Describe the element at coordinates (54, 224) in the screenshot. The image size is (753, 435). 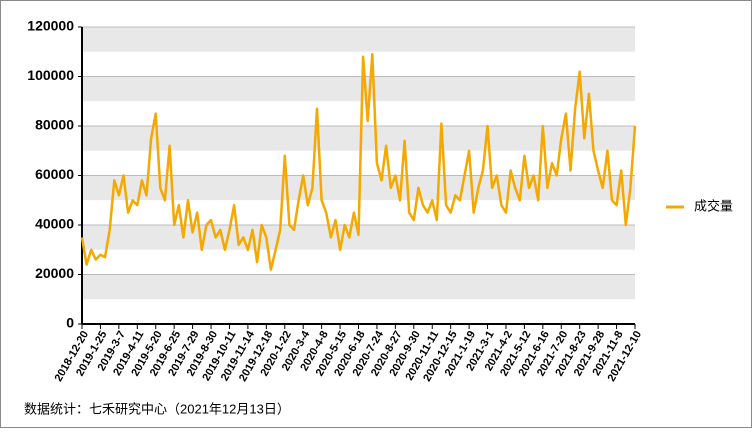
I see `y-tick-label: 40000` at that location.